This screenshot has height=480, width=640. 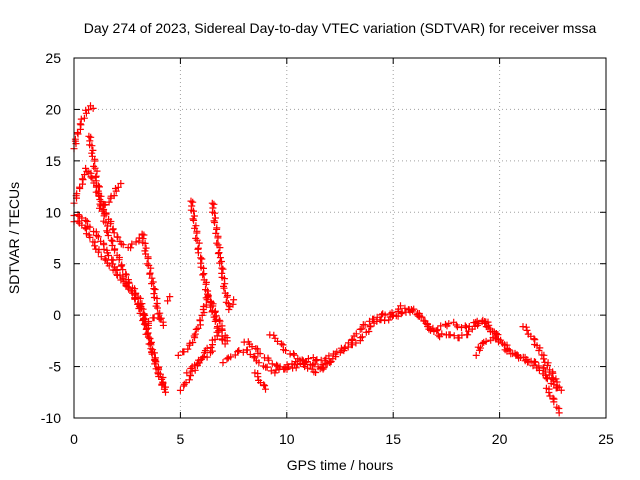 What do you see at coordinates (14, 238) in the screenshot?
I see `y-axis-label: SDTVAR / TECUs` at bounding box center [14, 238].